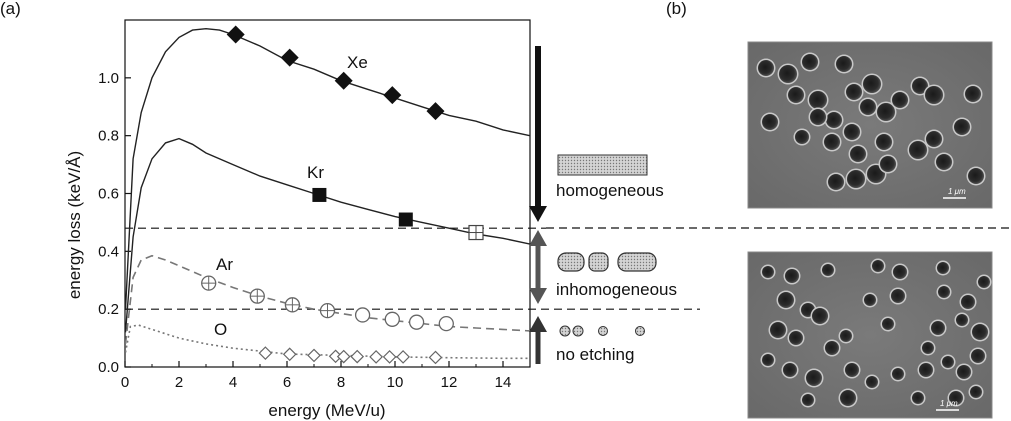  I want to click on x-tick-label: 14, so click(503, 382).